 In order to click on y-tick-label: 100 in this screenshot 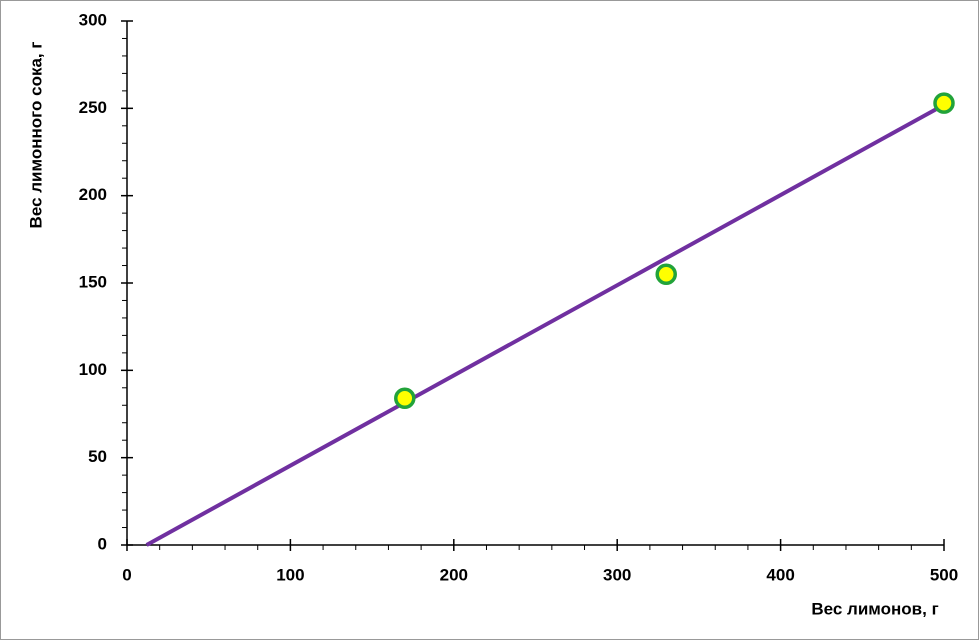, I will do `click(93, 369)`.